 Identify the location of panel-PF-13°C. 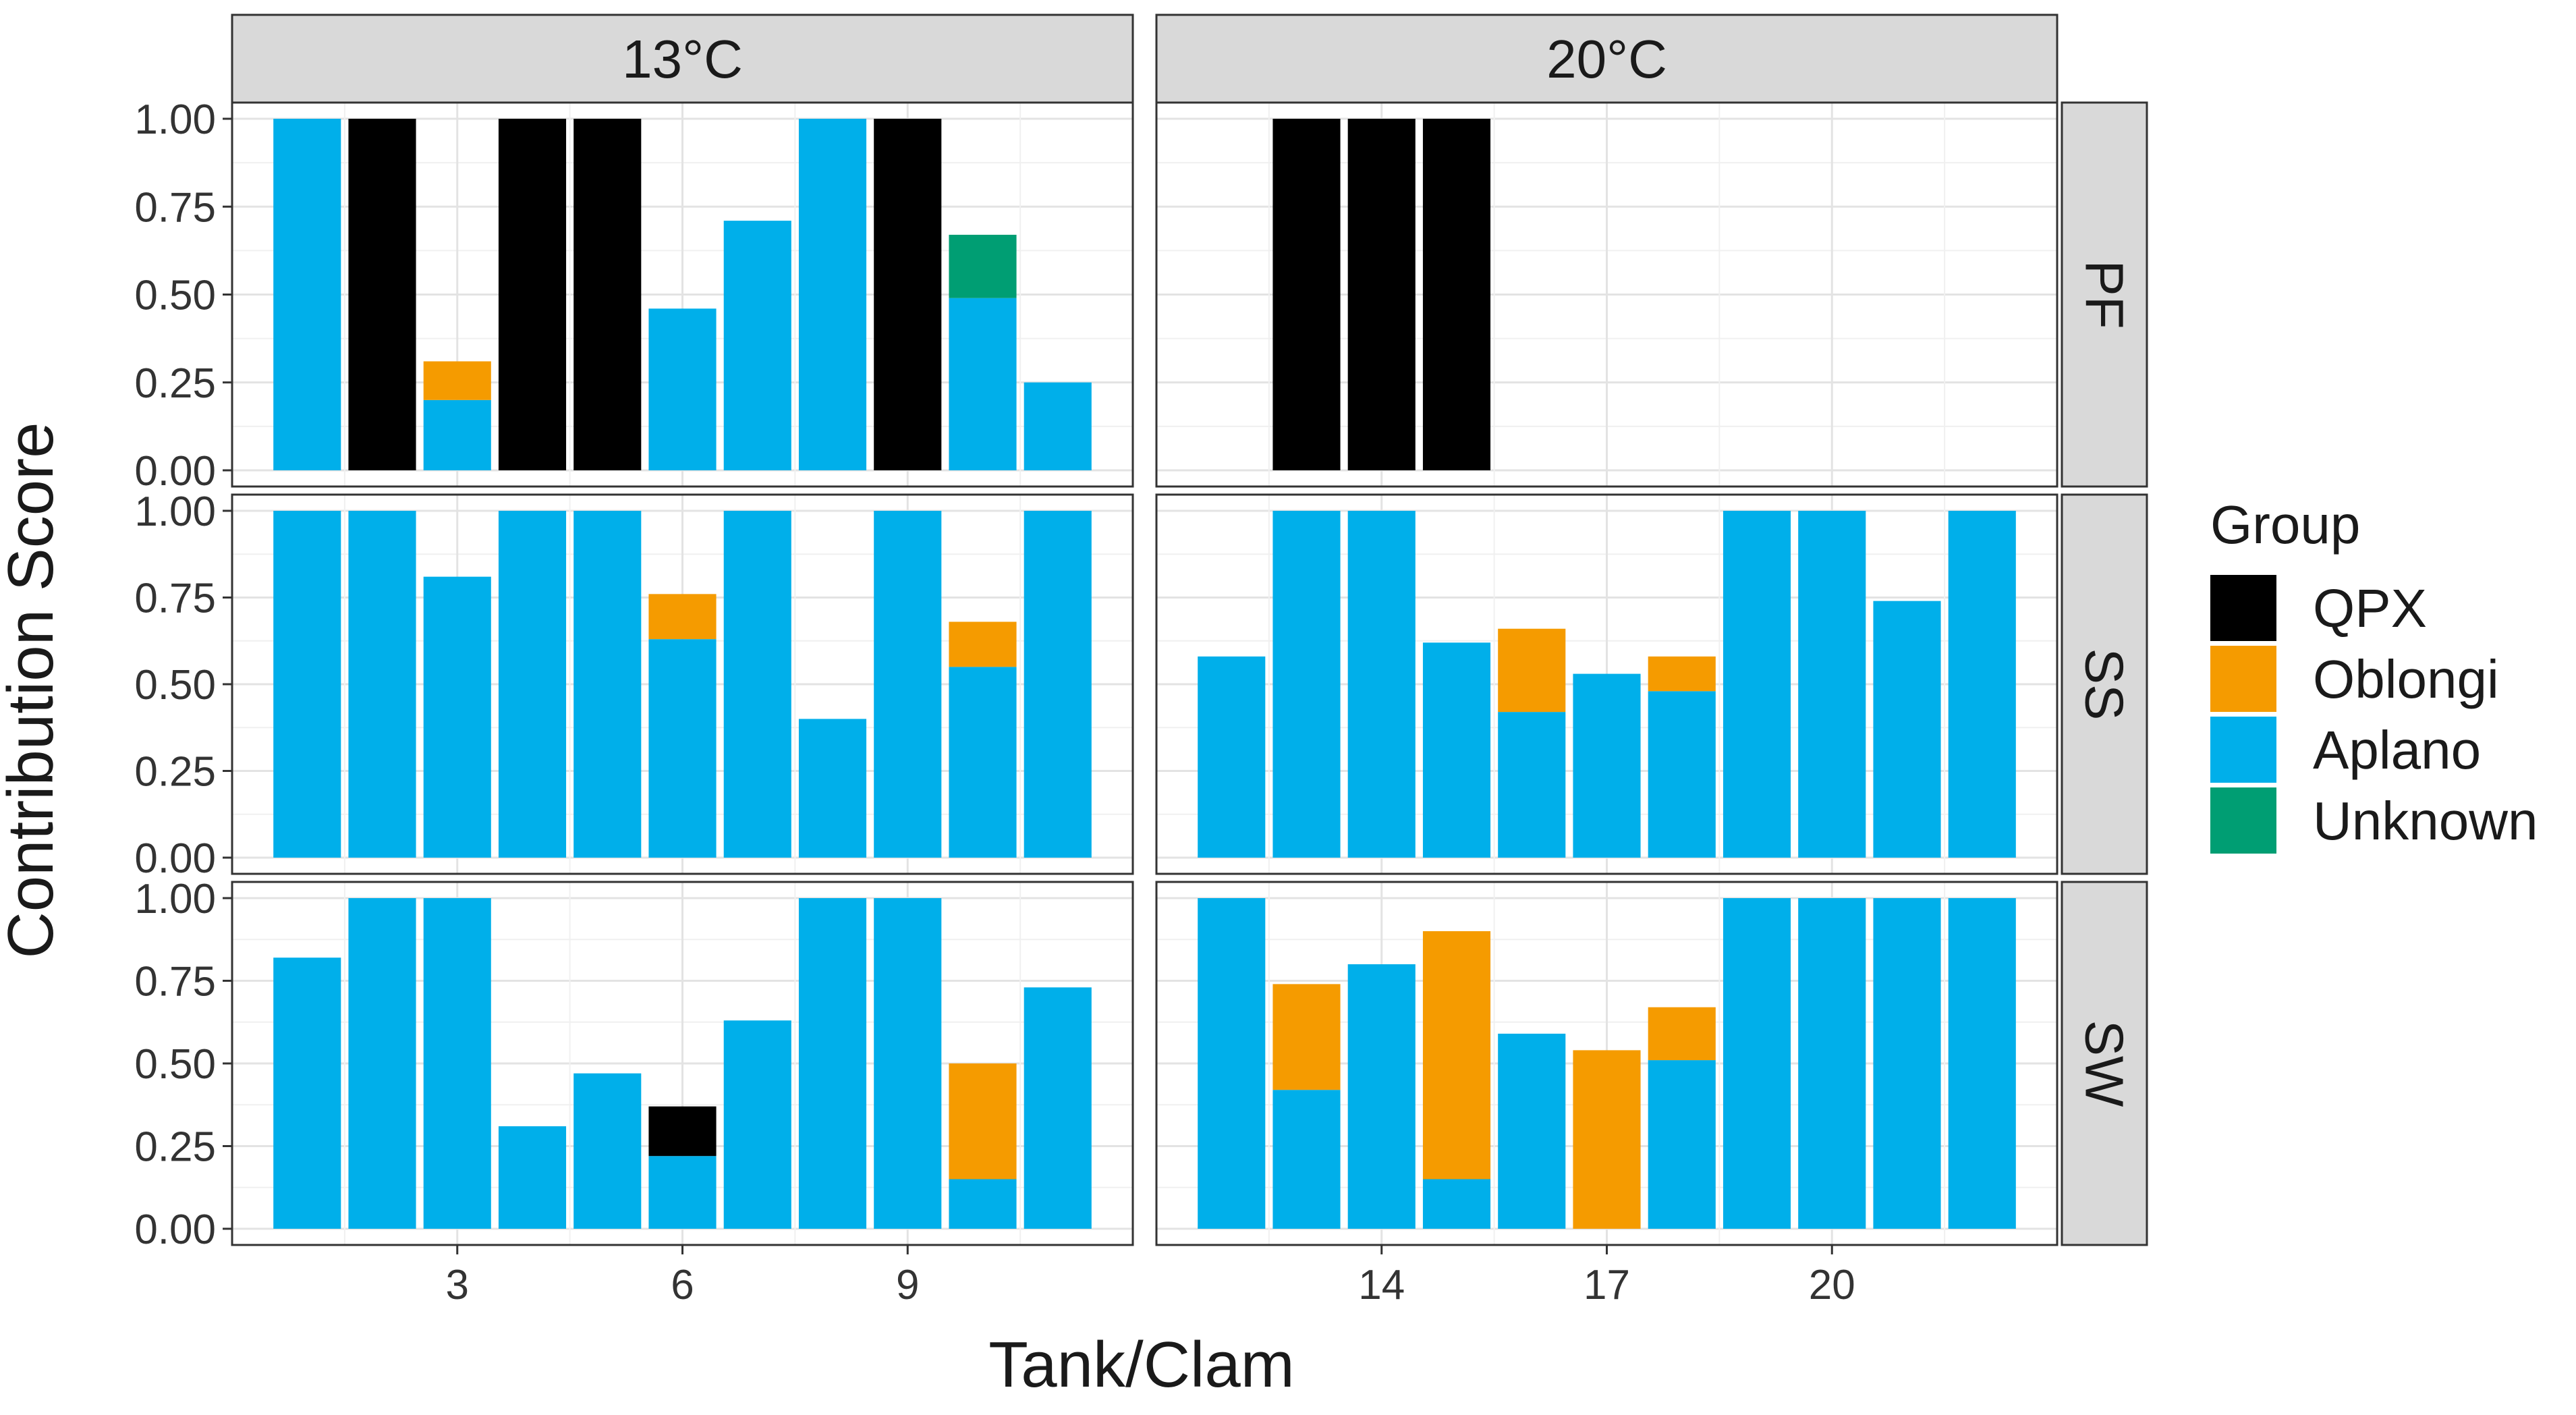
(682, 294).